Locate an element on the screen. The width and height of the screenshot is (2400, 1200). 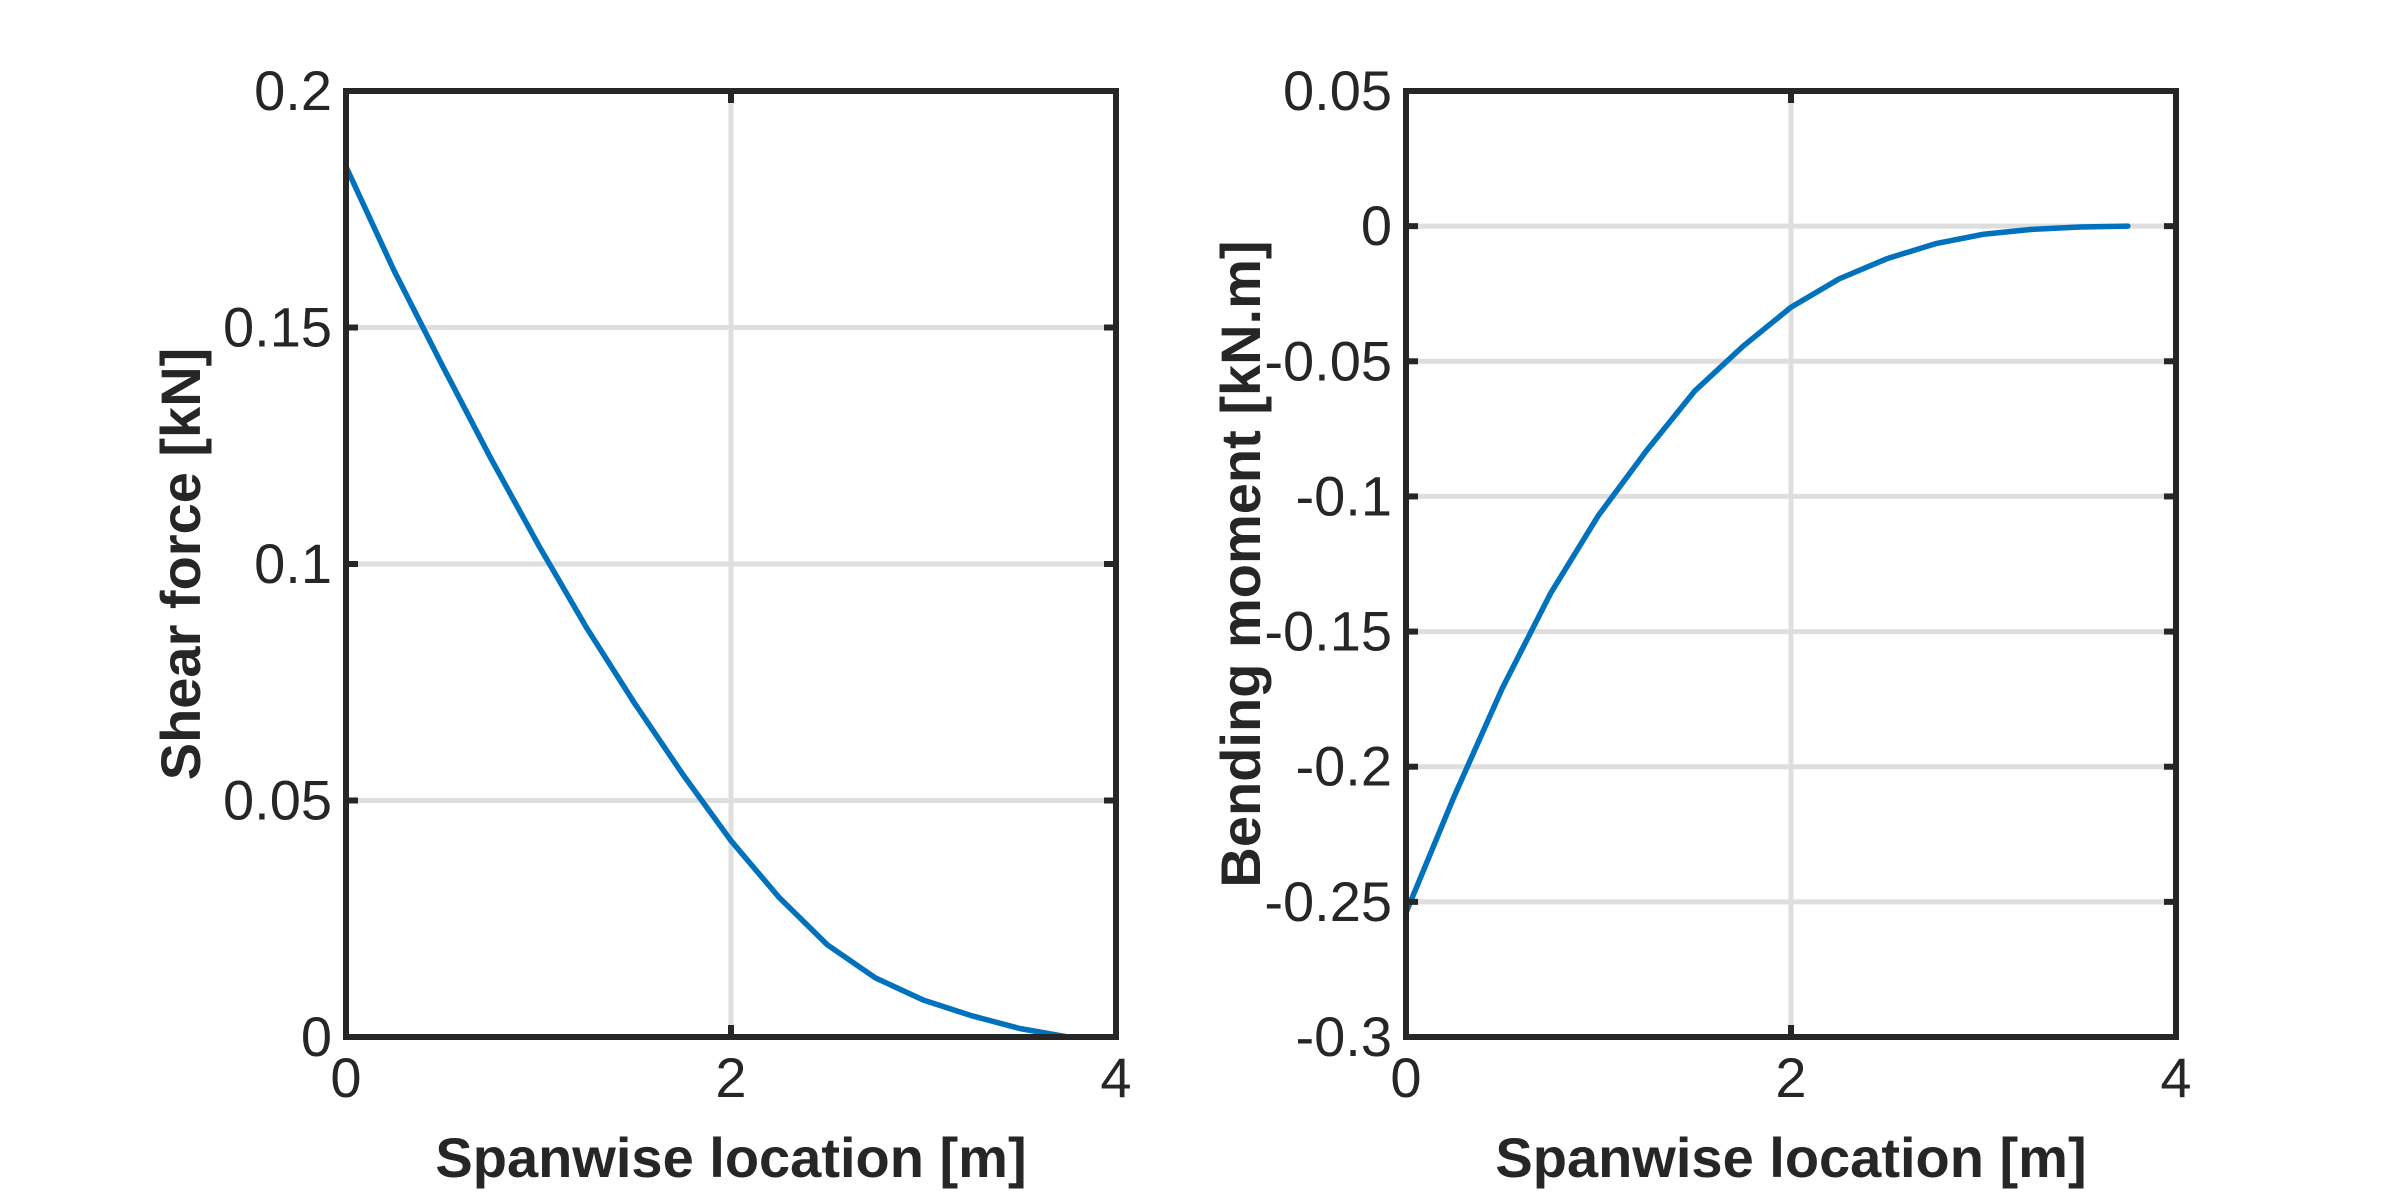
shear-y-axis-title: Shear force [kN] is located at coordinates (180, 564).